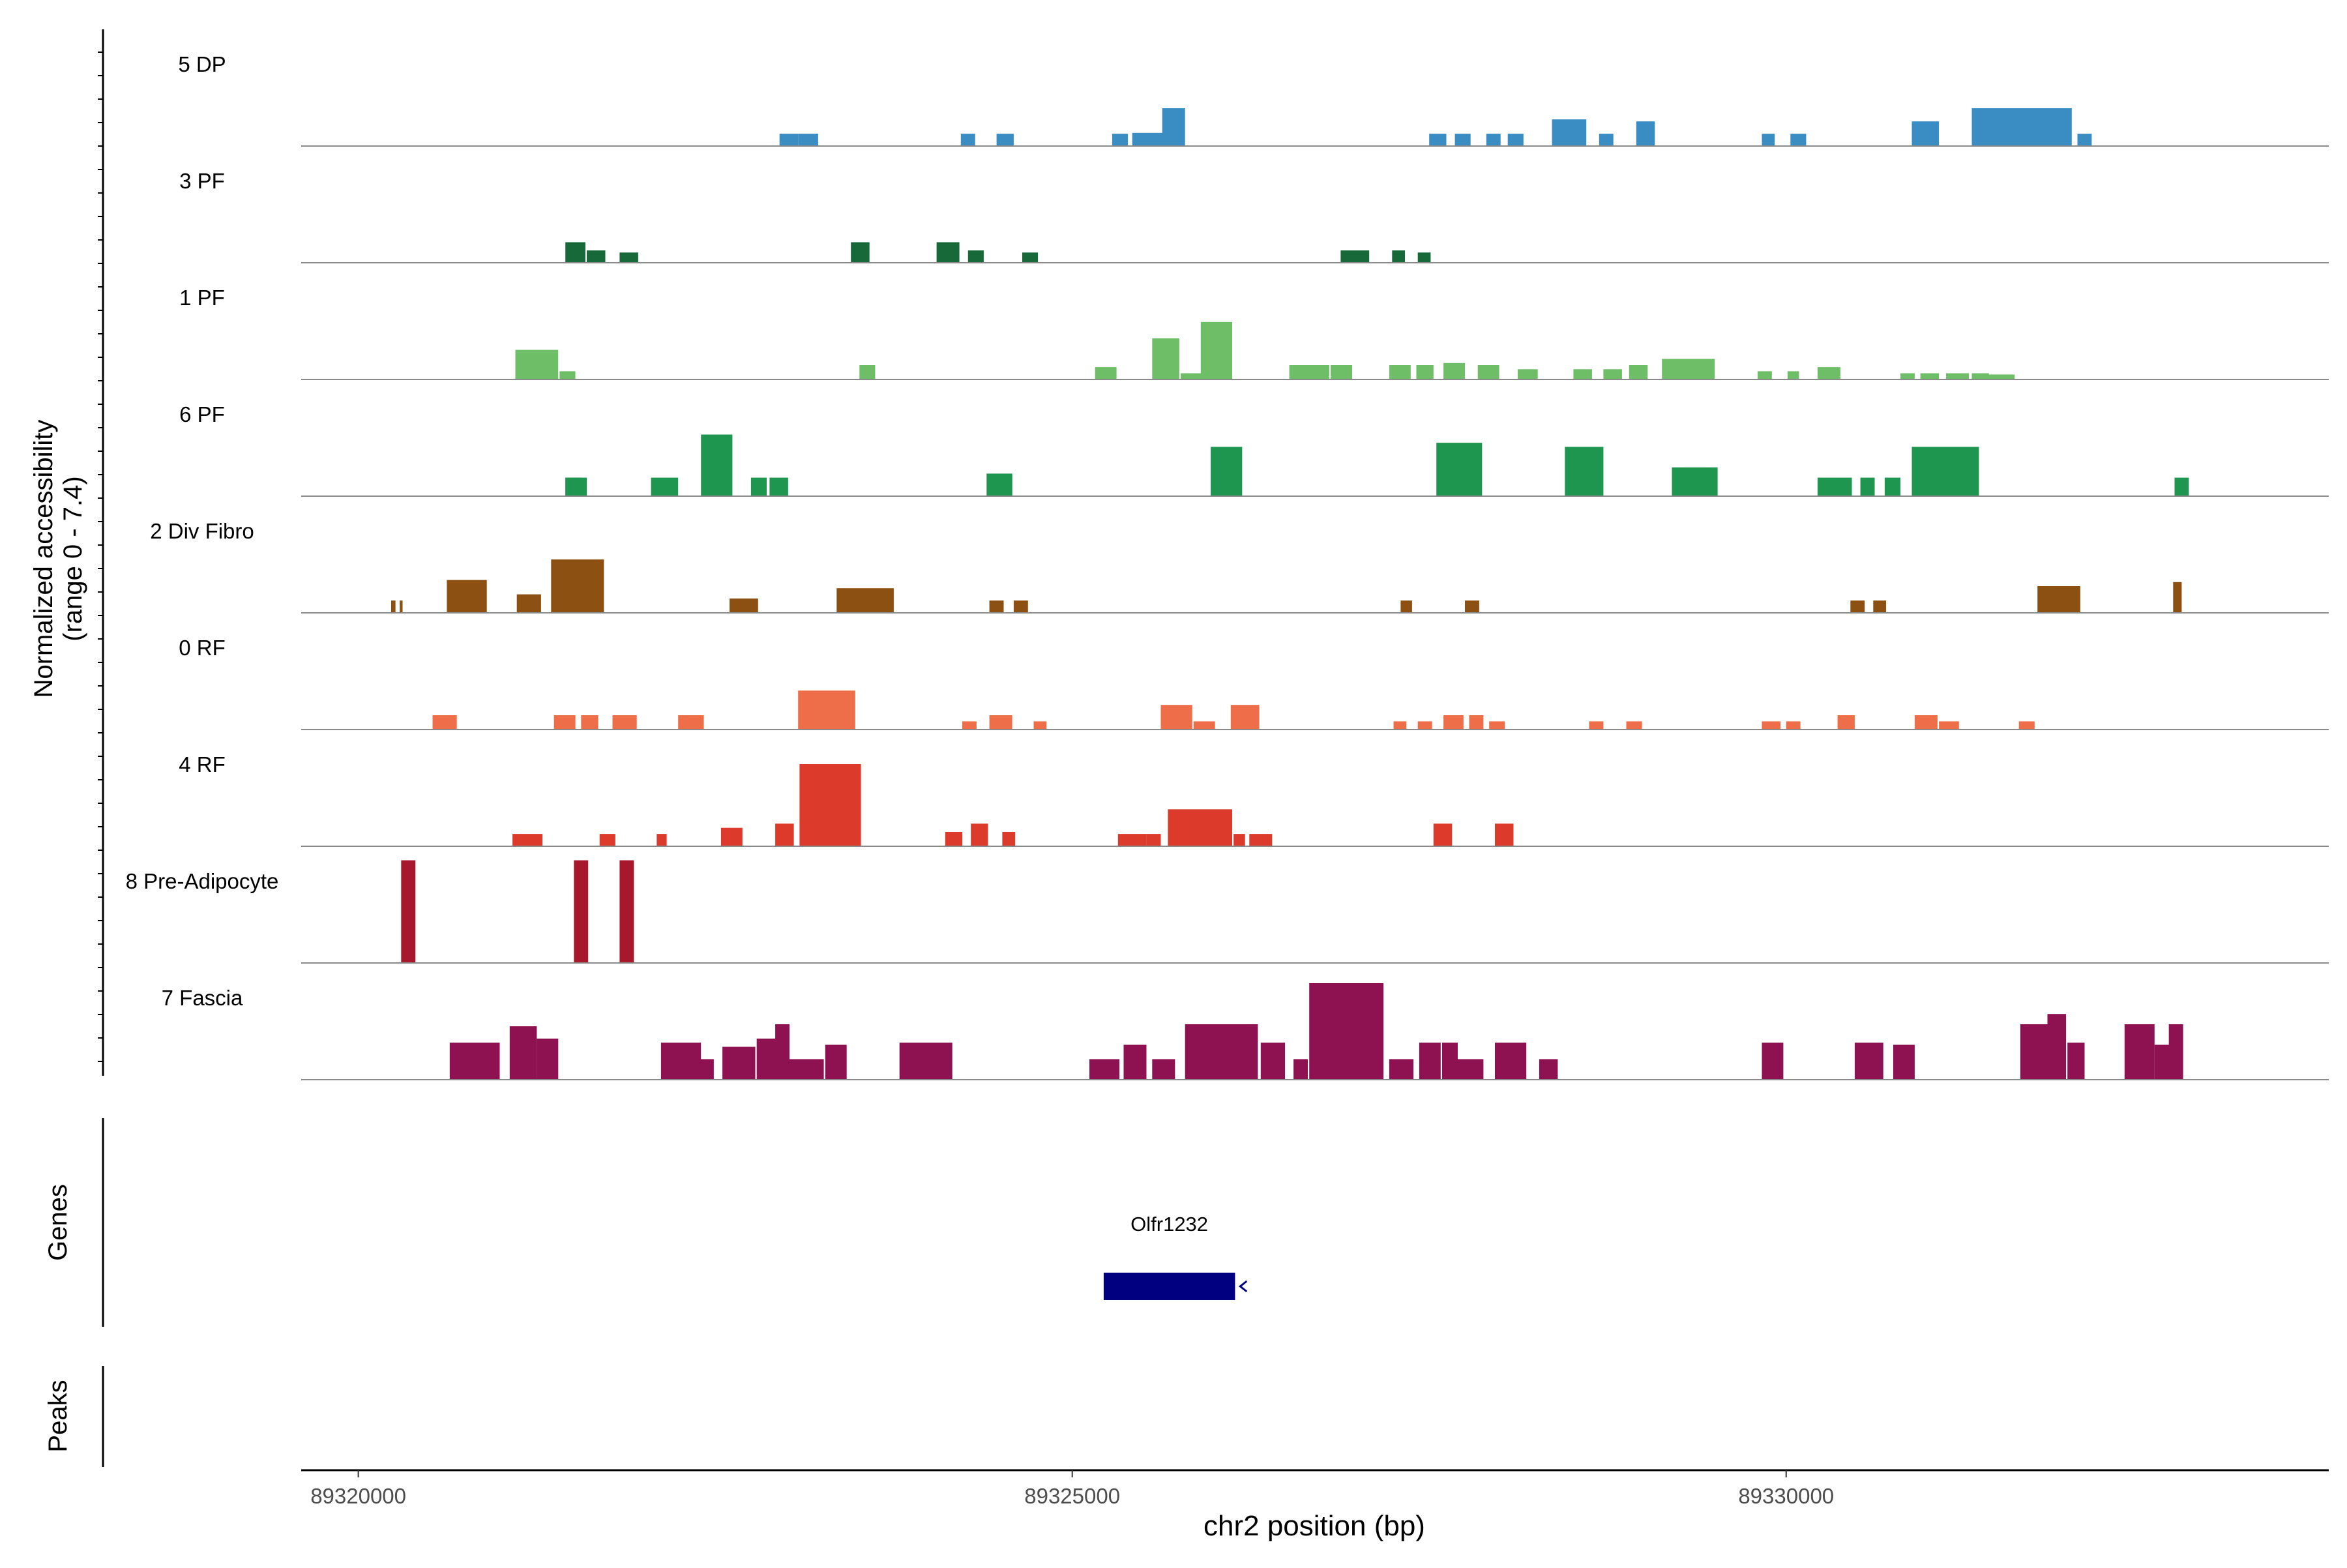 The height and width of the screenshot is (1568, 2347). What do you see at coordinates (1314, 1526) in the screenshot?
I see `x-axis-title: chr2 position (bp)` at bounding box center [1314, 1526].